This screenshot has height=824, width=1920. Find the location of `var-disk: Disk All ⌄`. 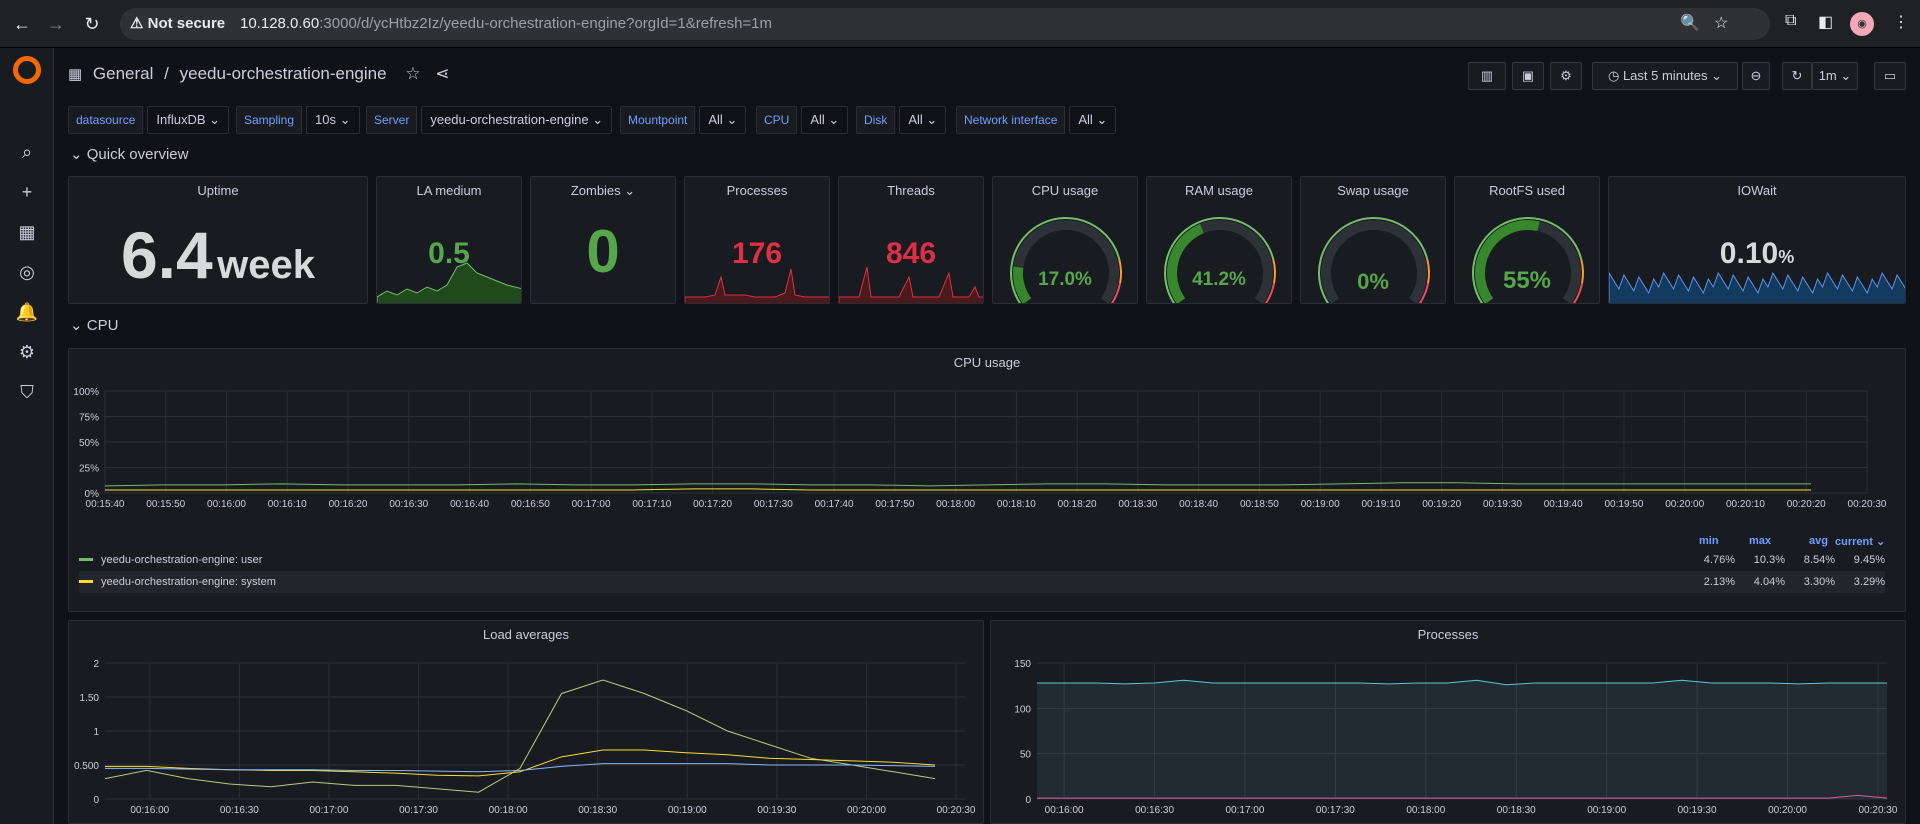

var-disk: Disk All ⌄ is located at coordinates (901, 120).